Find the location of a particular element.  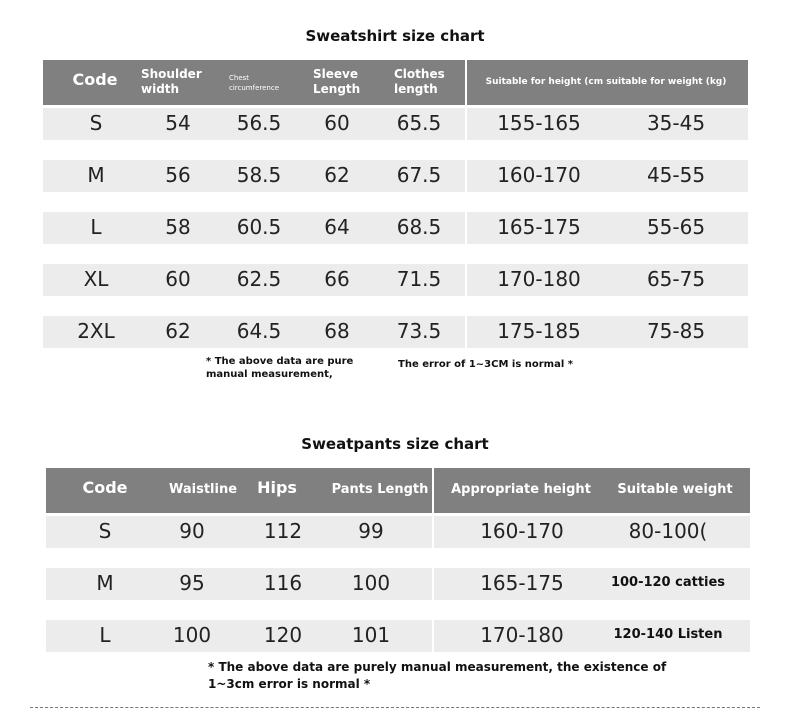

column-header: Appropriate height is located at coordinates (521, 489).